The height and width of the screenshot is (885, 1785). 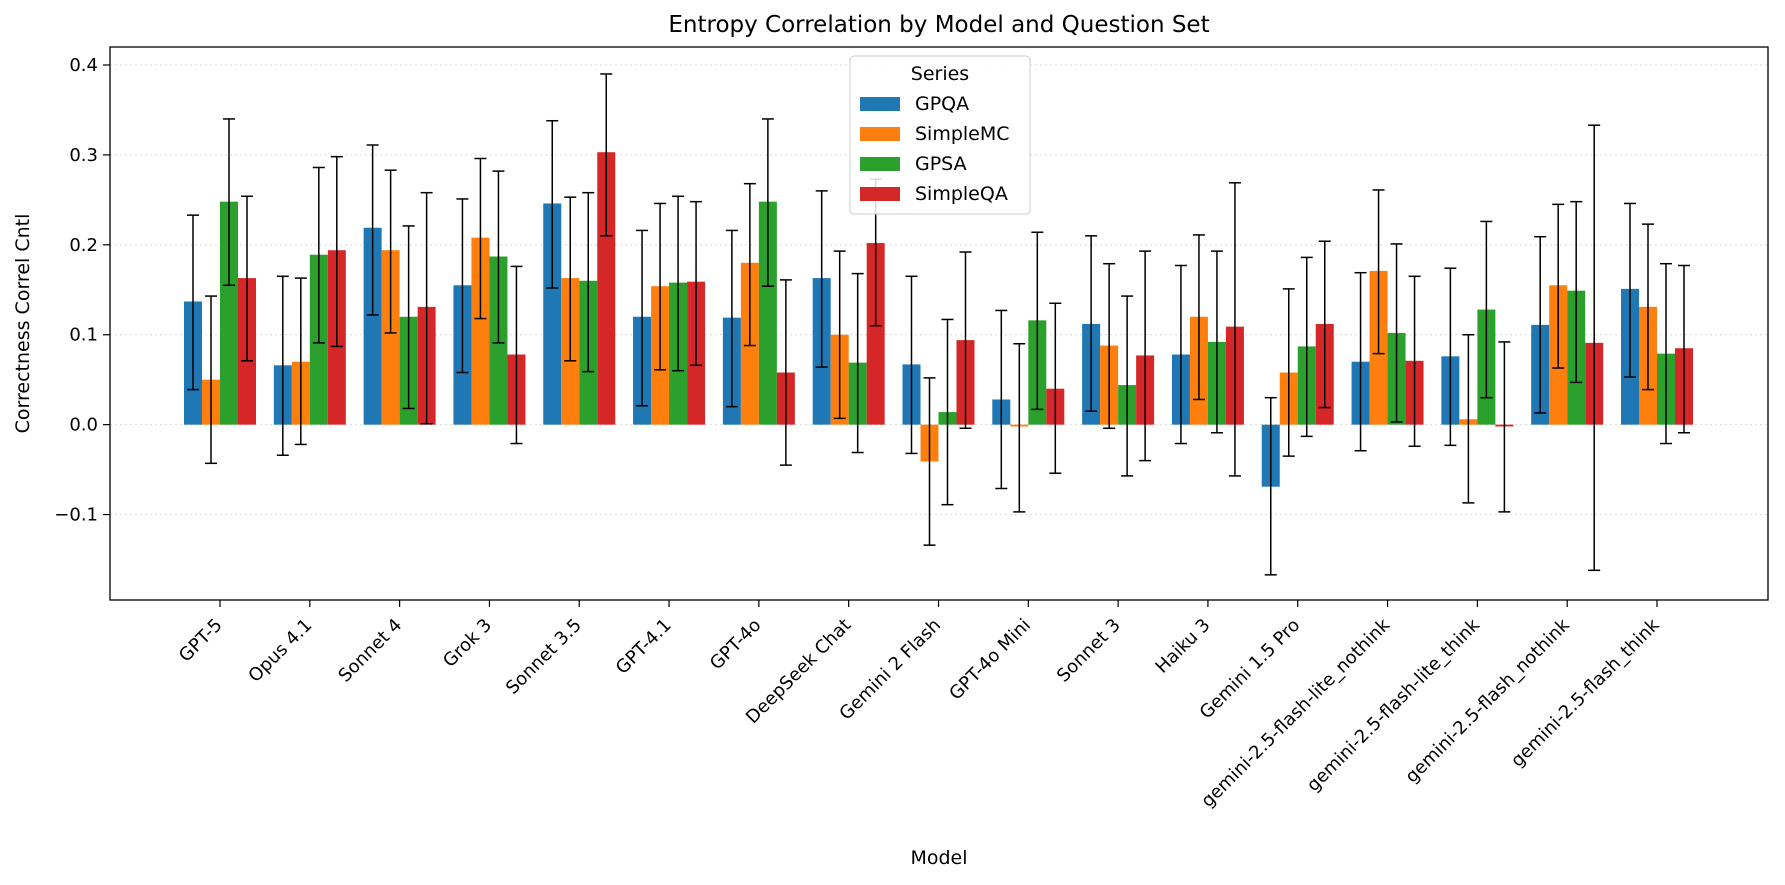 What do you see at coordinates (880, 104) in the screenshot?
I see `legend-swatch-gpqa` at bounding box center [880, 104].